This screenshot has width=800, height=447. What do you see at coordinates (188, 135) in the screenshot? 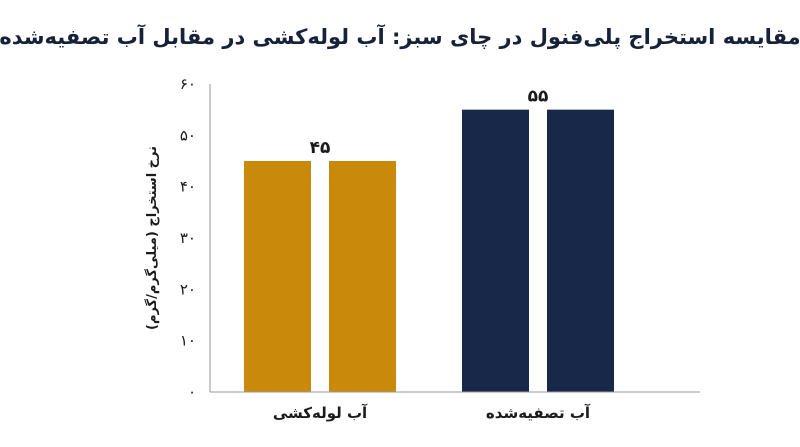
I see `y-tick-label: ۵۰` at bounding box center [188, 135].